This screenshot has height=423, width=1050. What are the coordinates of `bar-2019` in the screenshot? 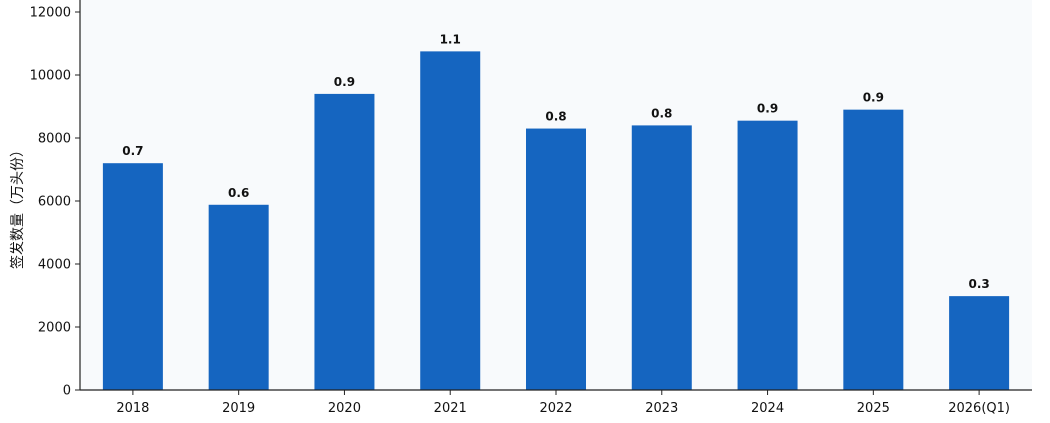 It's located at (238, 297).